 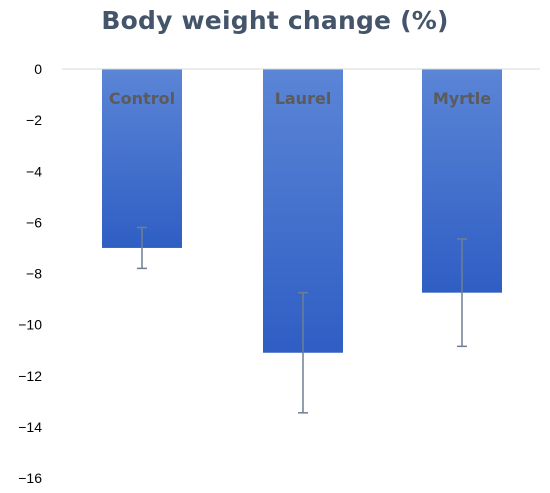 I want to click on bar-control, so click(x=142, y=158).